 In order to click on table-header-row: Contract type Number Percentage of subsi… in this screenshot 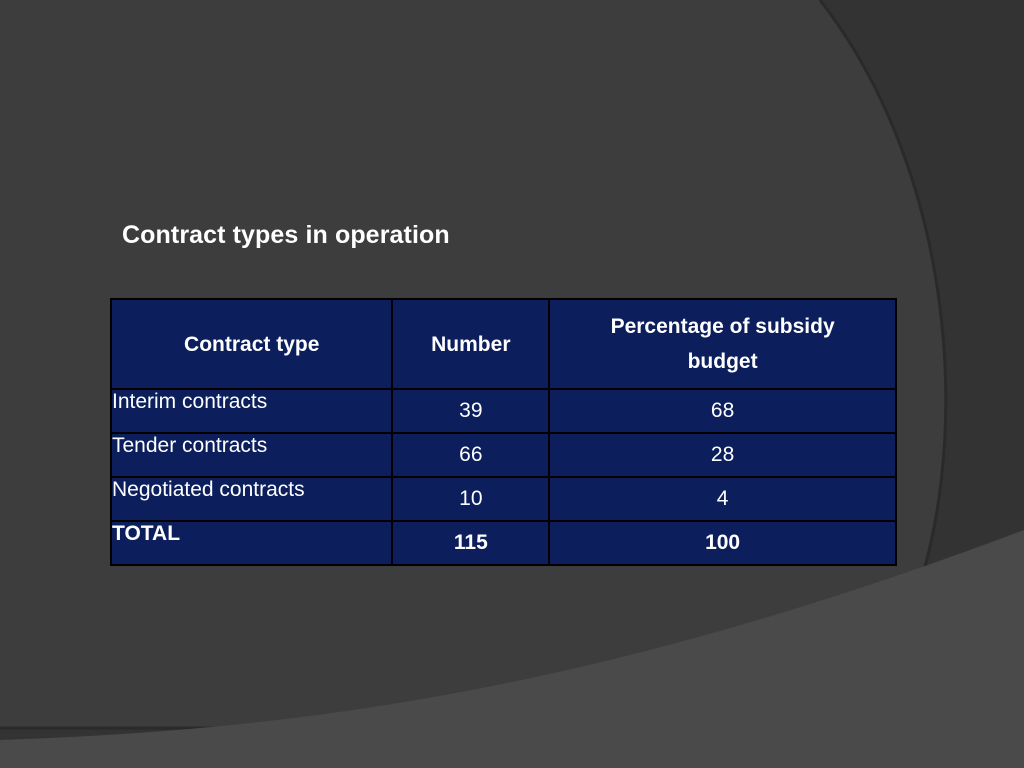, I will do `click(503, 344)`.